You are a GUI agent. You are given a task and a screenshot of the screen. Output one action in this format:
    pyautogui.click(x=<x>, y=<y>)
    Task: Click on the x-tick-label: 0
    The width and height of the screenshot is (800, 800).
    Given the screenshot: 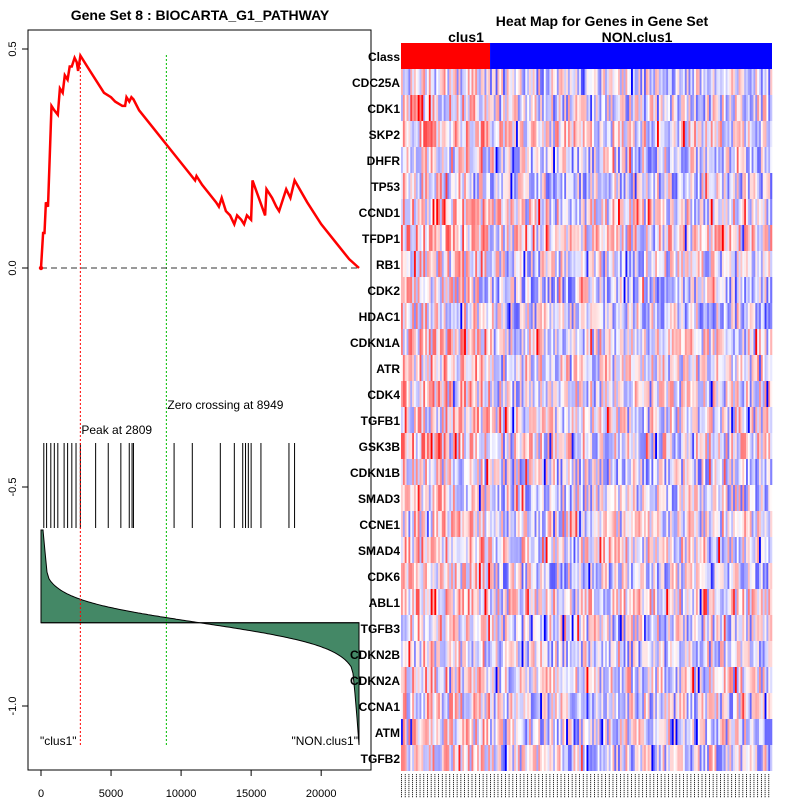 What is the action you would take?
    pyautogui.click(x=41, y=794)
    